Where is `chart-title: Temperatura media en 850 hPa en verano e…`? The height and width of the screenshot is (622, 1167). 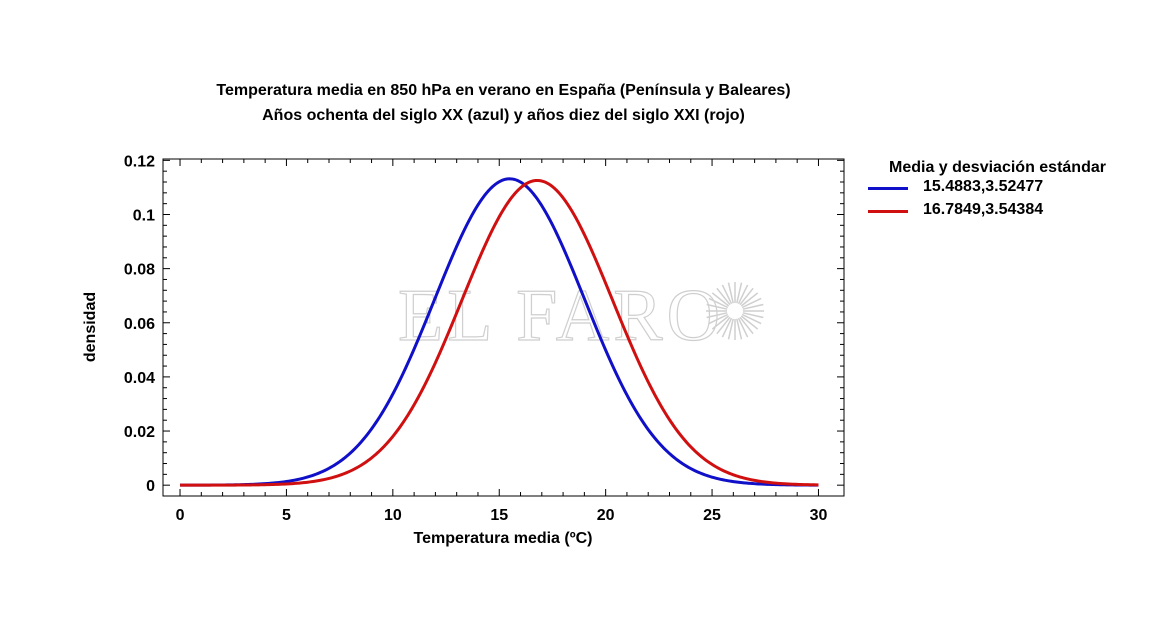
chart-title: Temperatura media en 850 hPa en verano e… is located at coordinates (503, 90).